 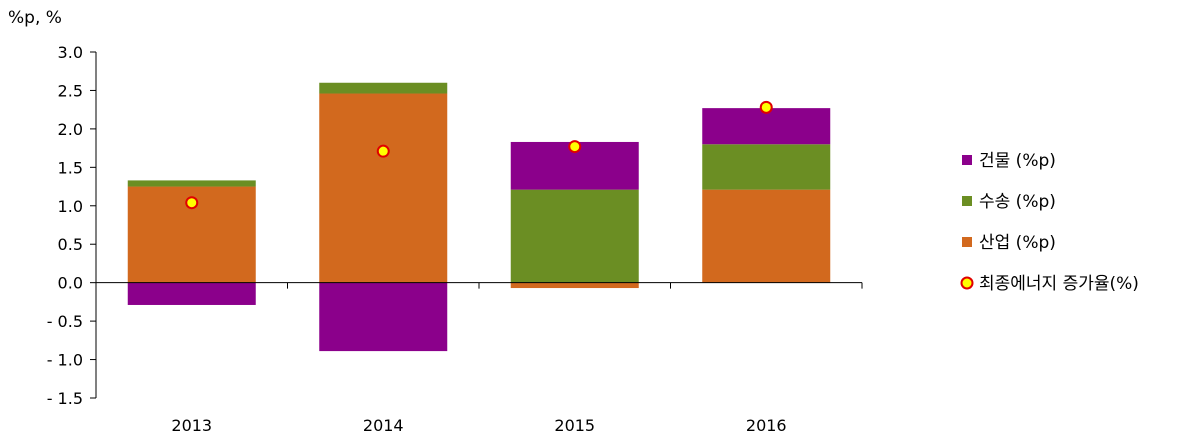 I want to click on y-tick-label: - 0.5, so click(x=65, y=321).